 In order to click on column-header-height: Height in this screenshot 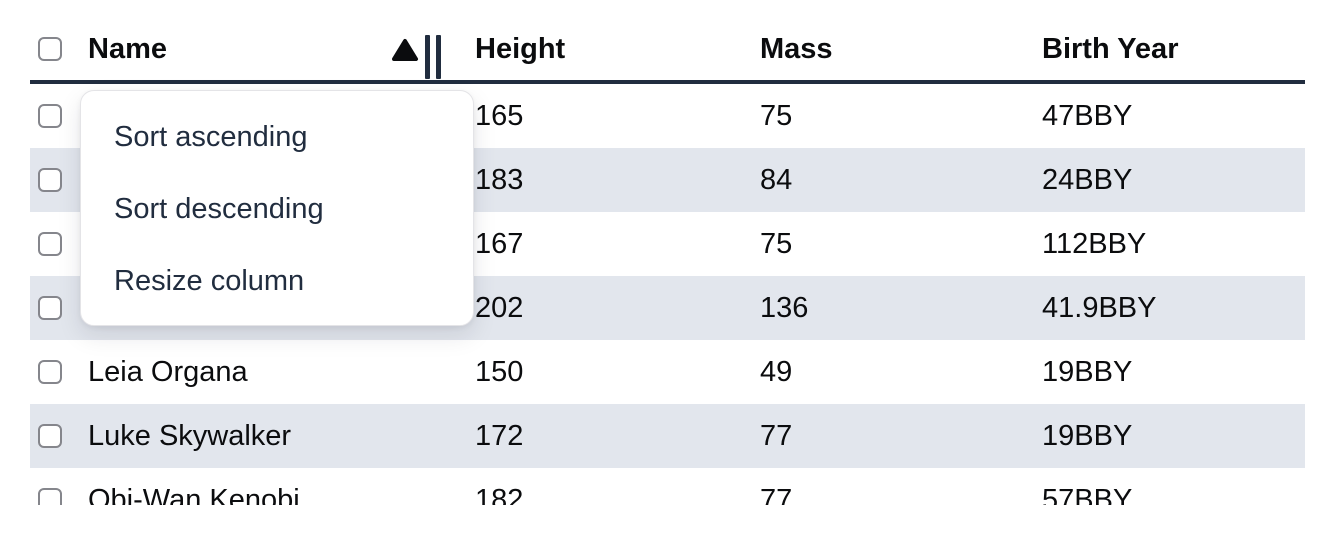, I will do `click(520, 48)`.